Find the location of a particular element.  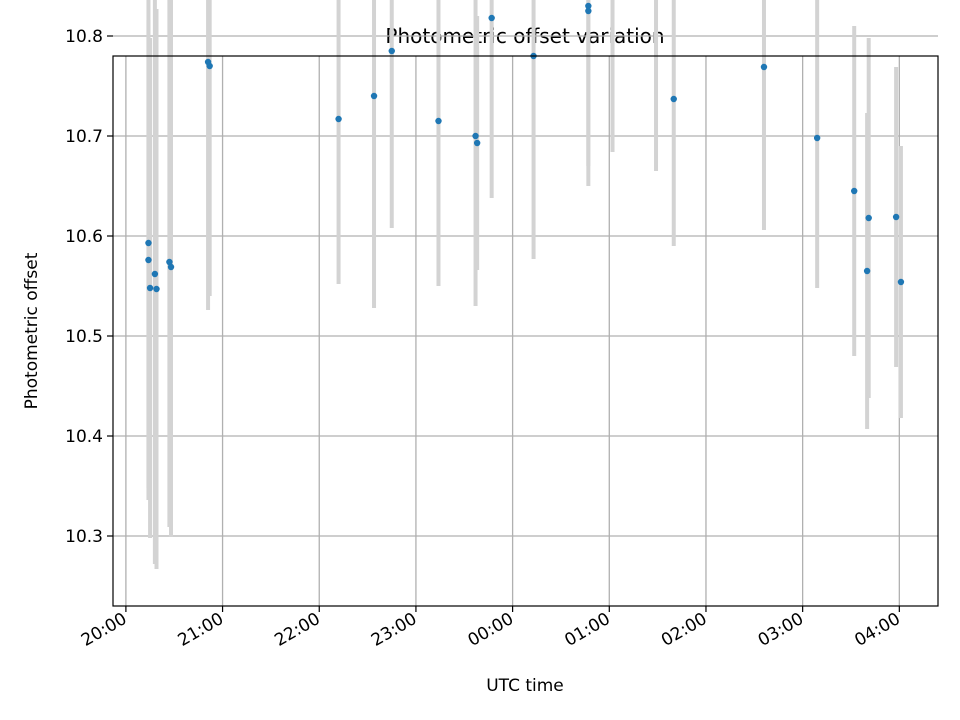

x-tick-label: 03:00 is located at coordinates (781, 630).